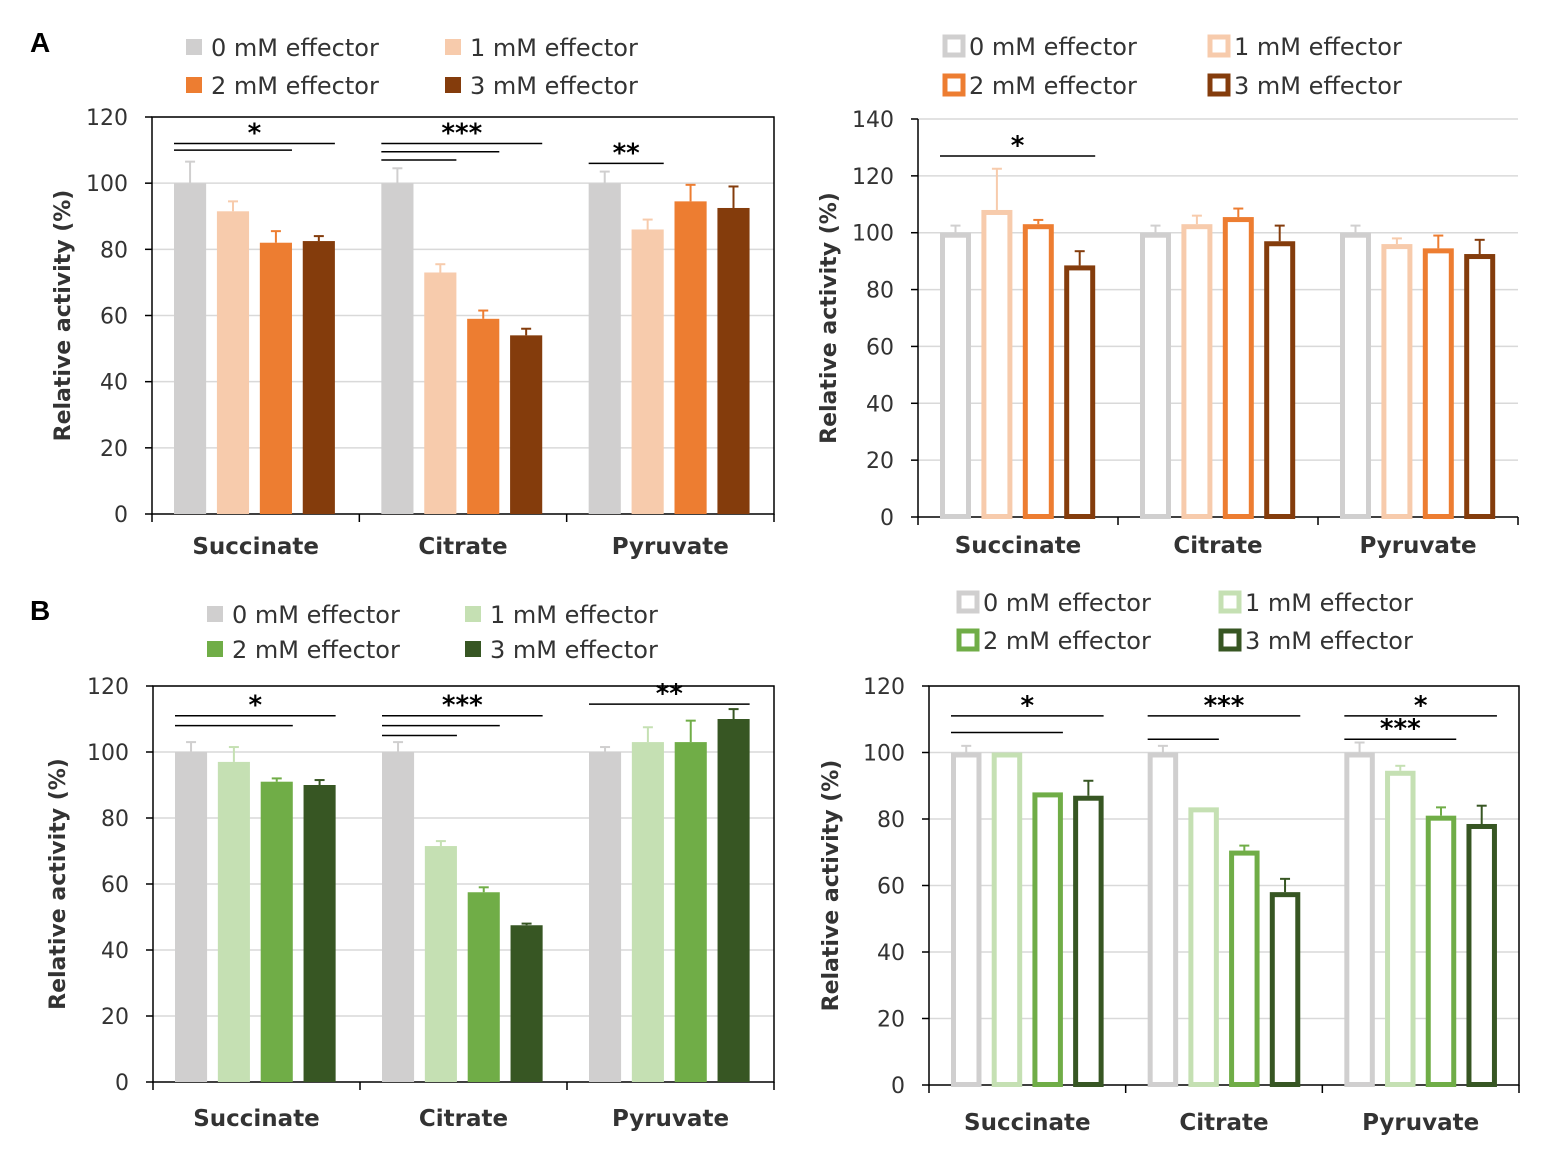 Image resolution: width=1542 pixels, height=1162 pixels. I want to click on legend-label: 1 mM effector, so click(1329, 603).